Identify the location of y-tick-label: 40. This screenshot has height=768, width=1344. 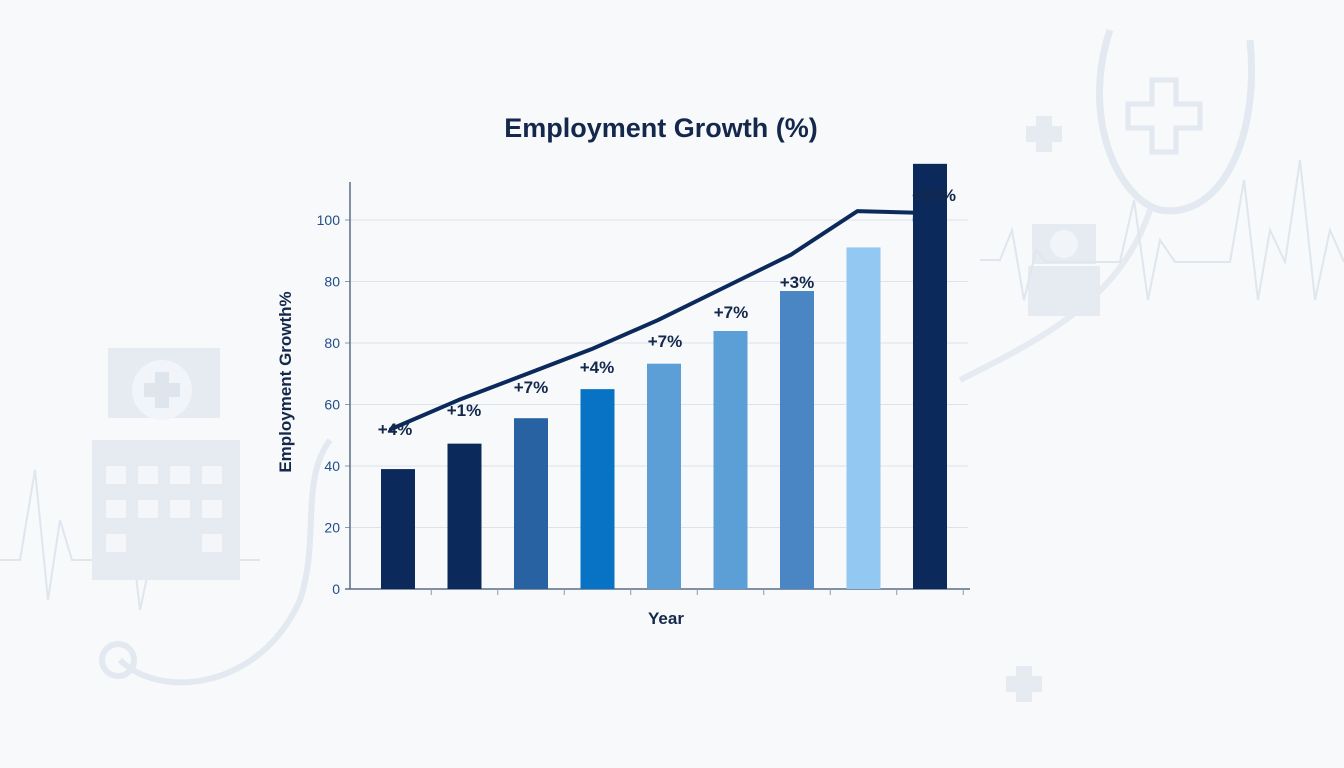
(332, 466).